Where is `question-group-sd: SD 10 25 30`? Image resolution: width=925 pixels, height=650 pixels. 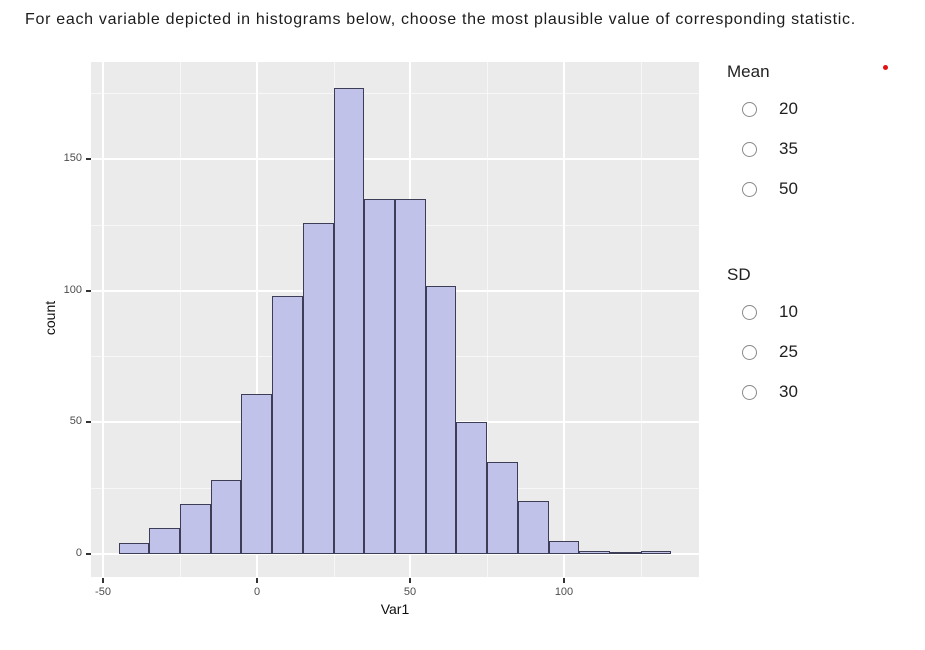
question-group-sd: SD 10 25 30 is located at coordinates (822, 334).